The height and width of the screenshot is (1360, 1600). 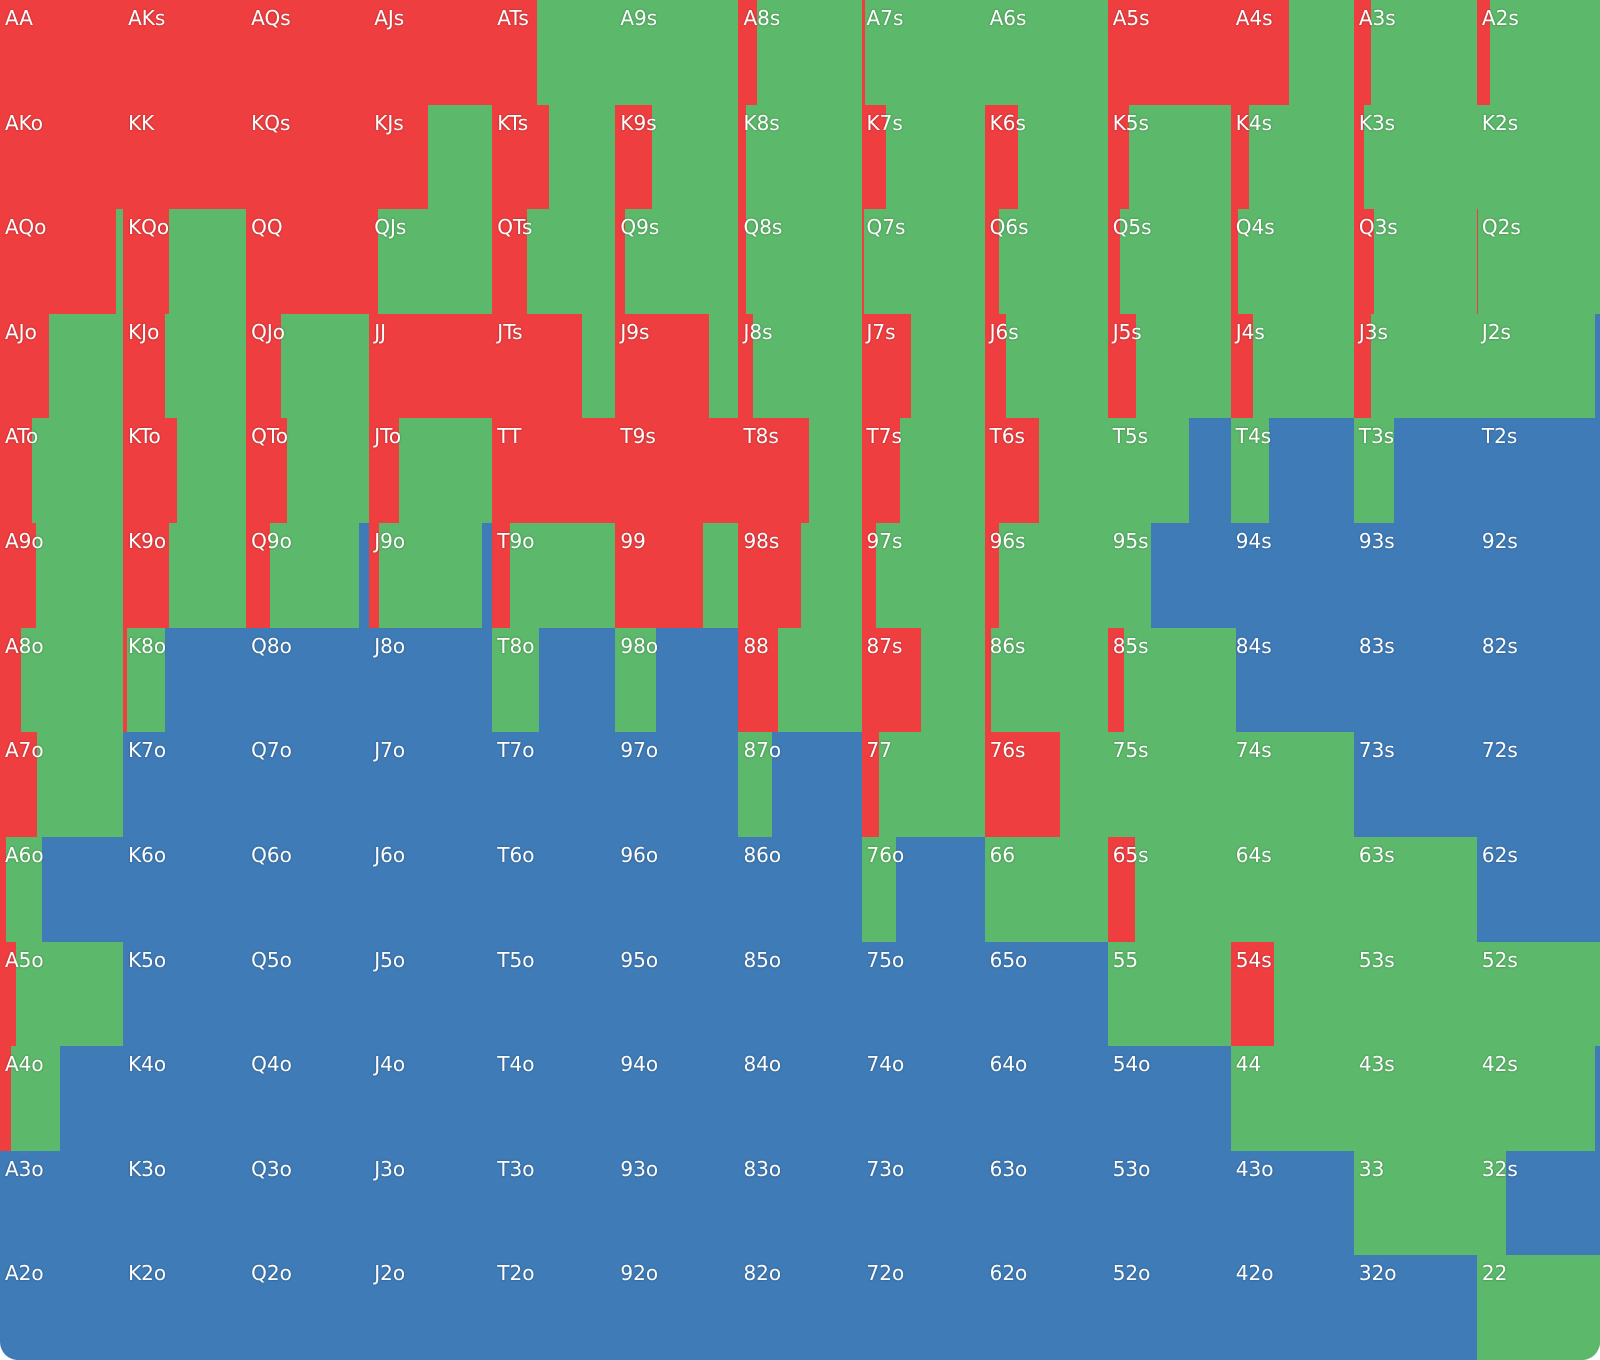 I want to click on hand-cell: 64o, so click(x=1046, y=1098).